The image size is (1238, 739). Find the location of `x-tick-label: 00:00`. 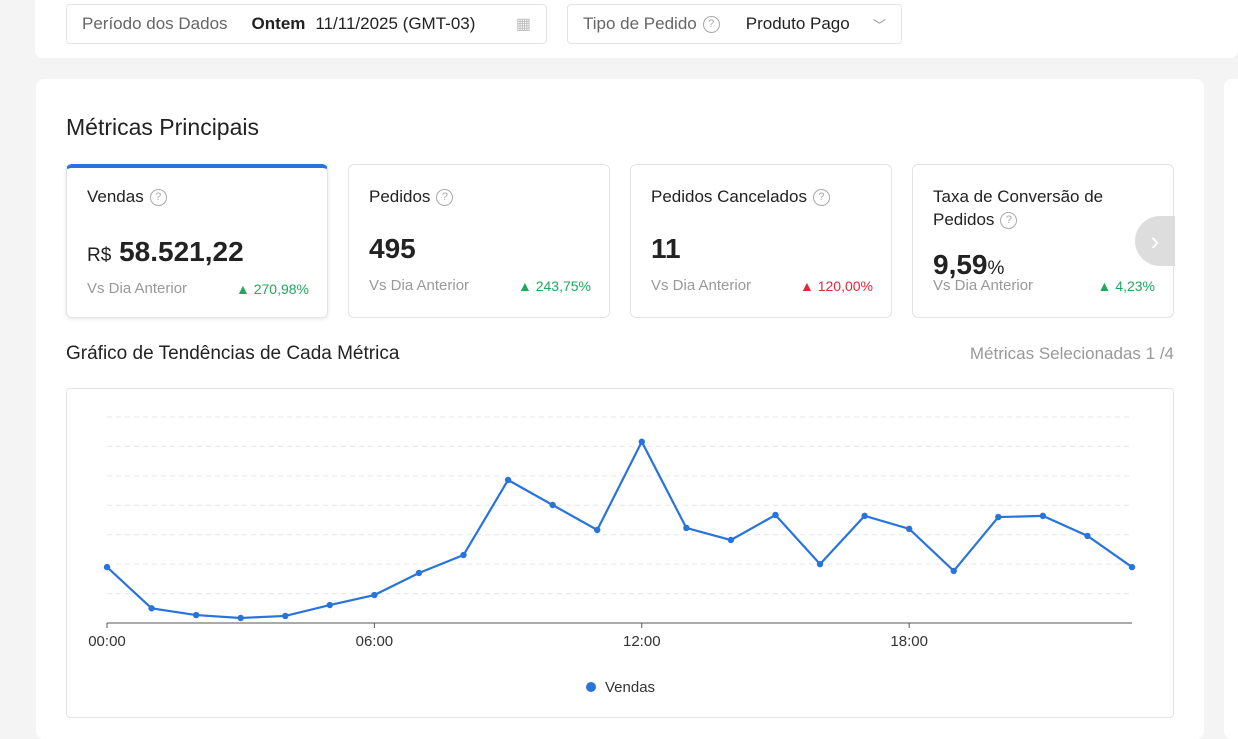

x-tick-label: 00:00 is located at coordinates (107, 641).